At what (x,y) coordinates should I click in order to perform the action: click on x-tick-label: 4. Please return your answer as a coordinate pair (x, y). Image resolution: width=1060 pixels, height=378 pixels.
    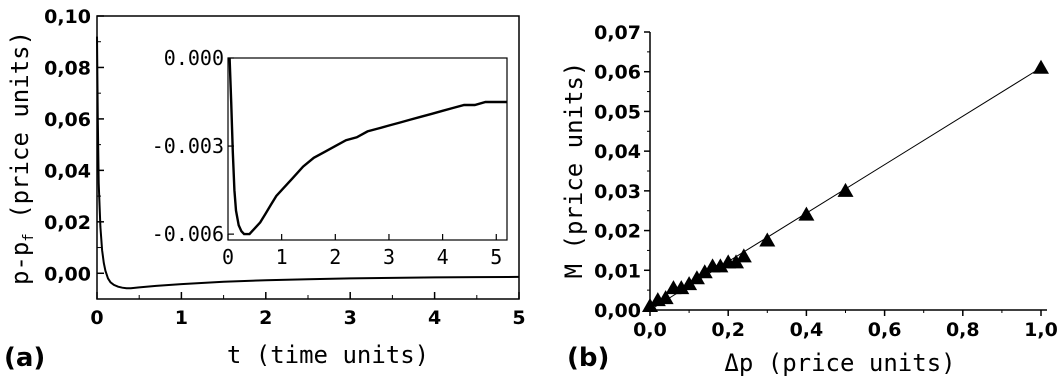
    Looking at the image, I should click on (434, 318).